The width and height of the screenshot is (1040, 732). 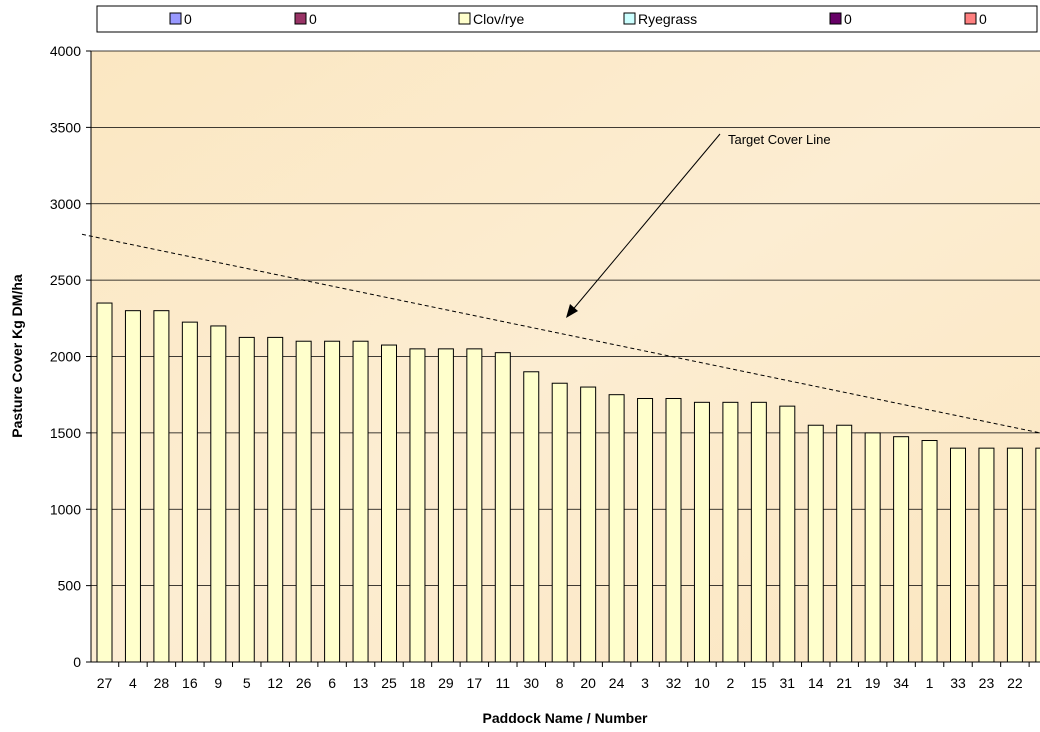 I want to click on x-tick-label: 25, so click(x=389, y=683).